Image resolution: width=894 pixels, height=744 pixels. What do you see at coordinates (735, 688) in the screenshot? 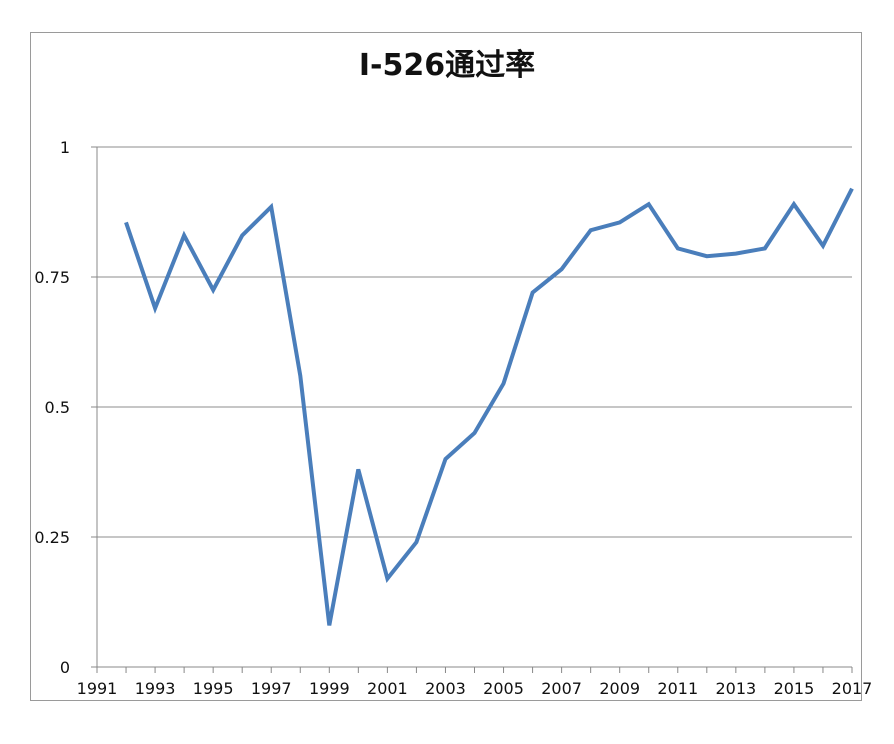
I see `x-tick-label: 2013` at bounding box center [735, 688].